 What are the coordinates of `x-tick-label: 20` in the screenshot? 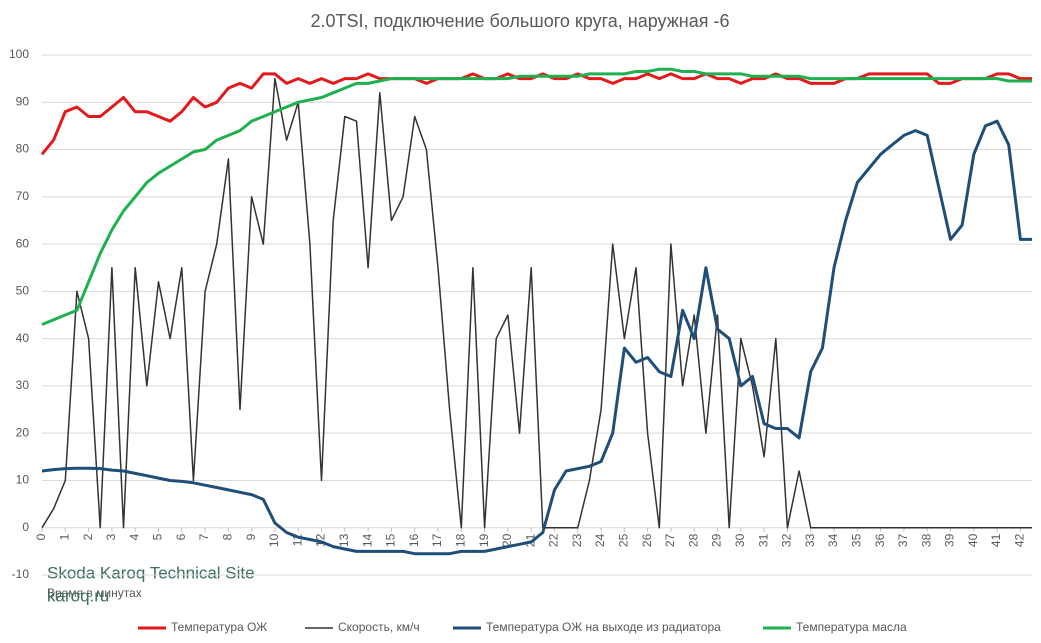 It's located at (507, 540).